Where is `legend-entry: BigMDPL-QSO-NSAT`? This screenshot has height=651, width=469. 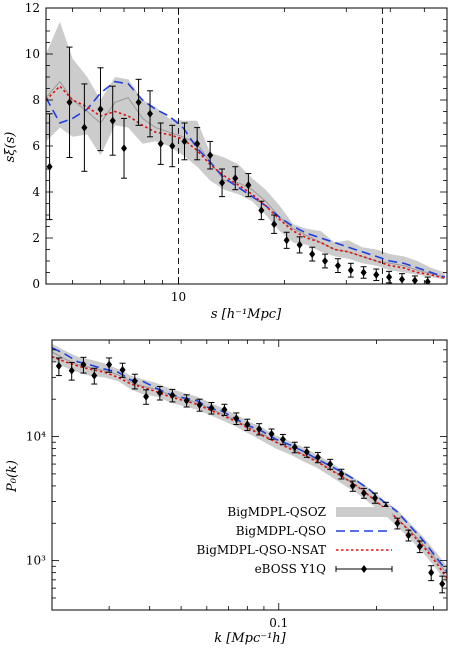
legend-entry: BigMDPL-QSO-NSAT is located at coordinates (294, 550).